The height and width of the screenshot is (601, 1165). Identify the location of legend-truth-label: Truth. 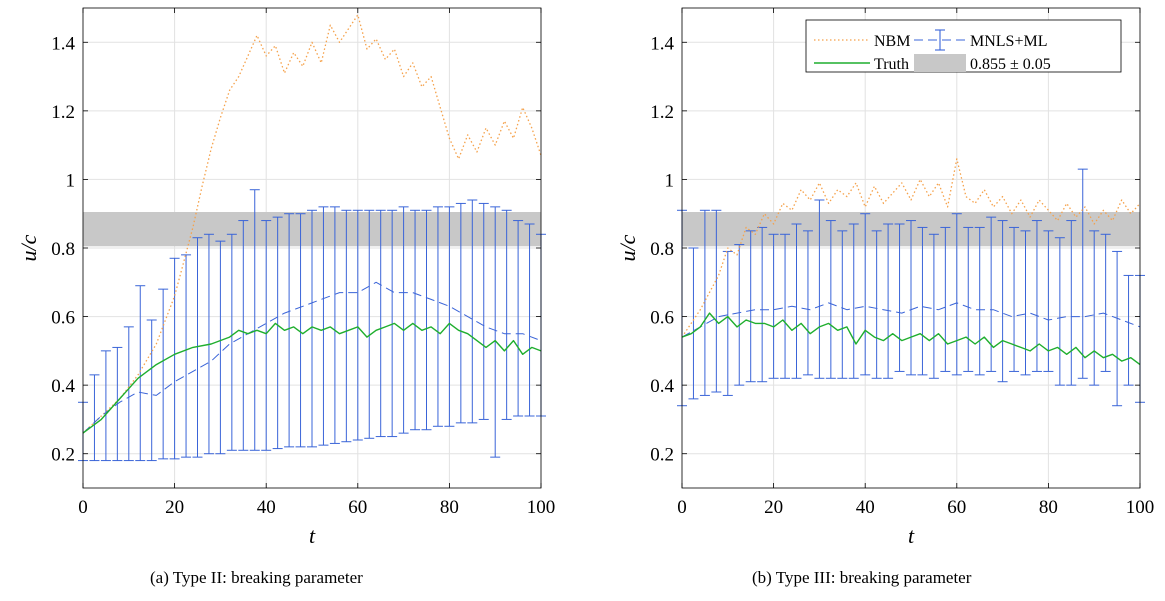
(891, 64).